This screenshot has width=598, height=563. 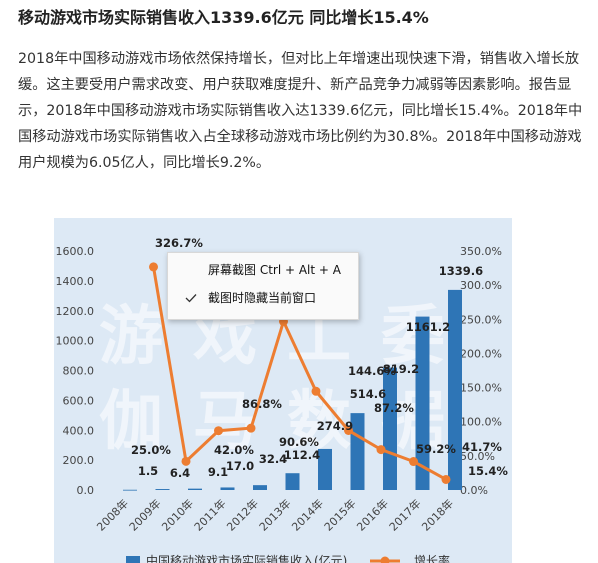 I want to click on y-left-tick-label: 200.0, so click(x=79, y=460).